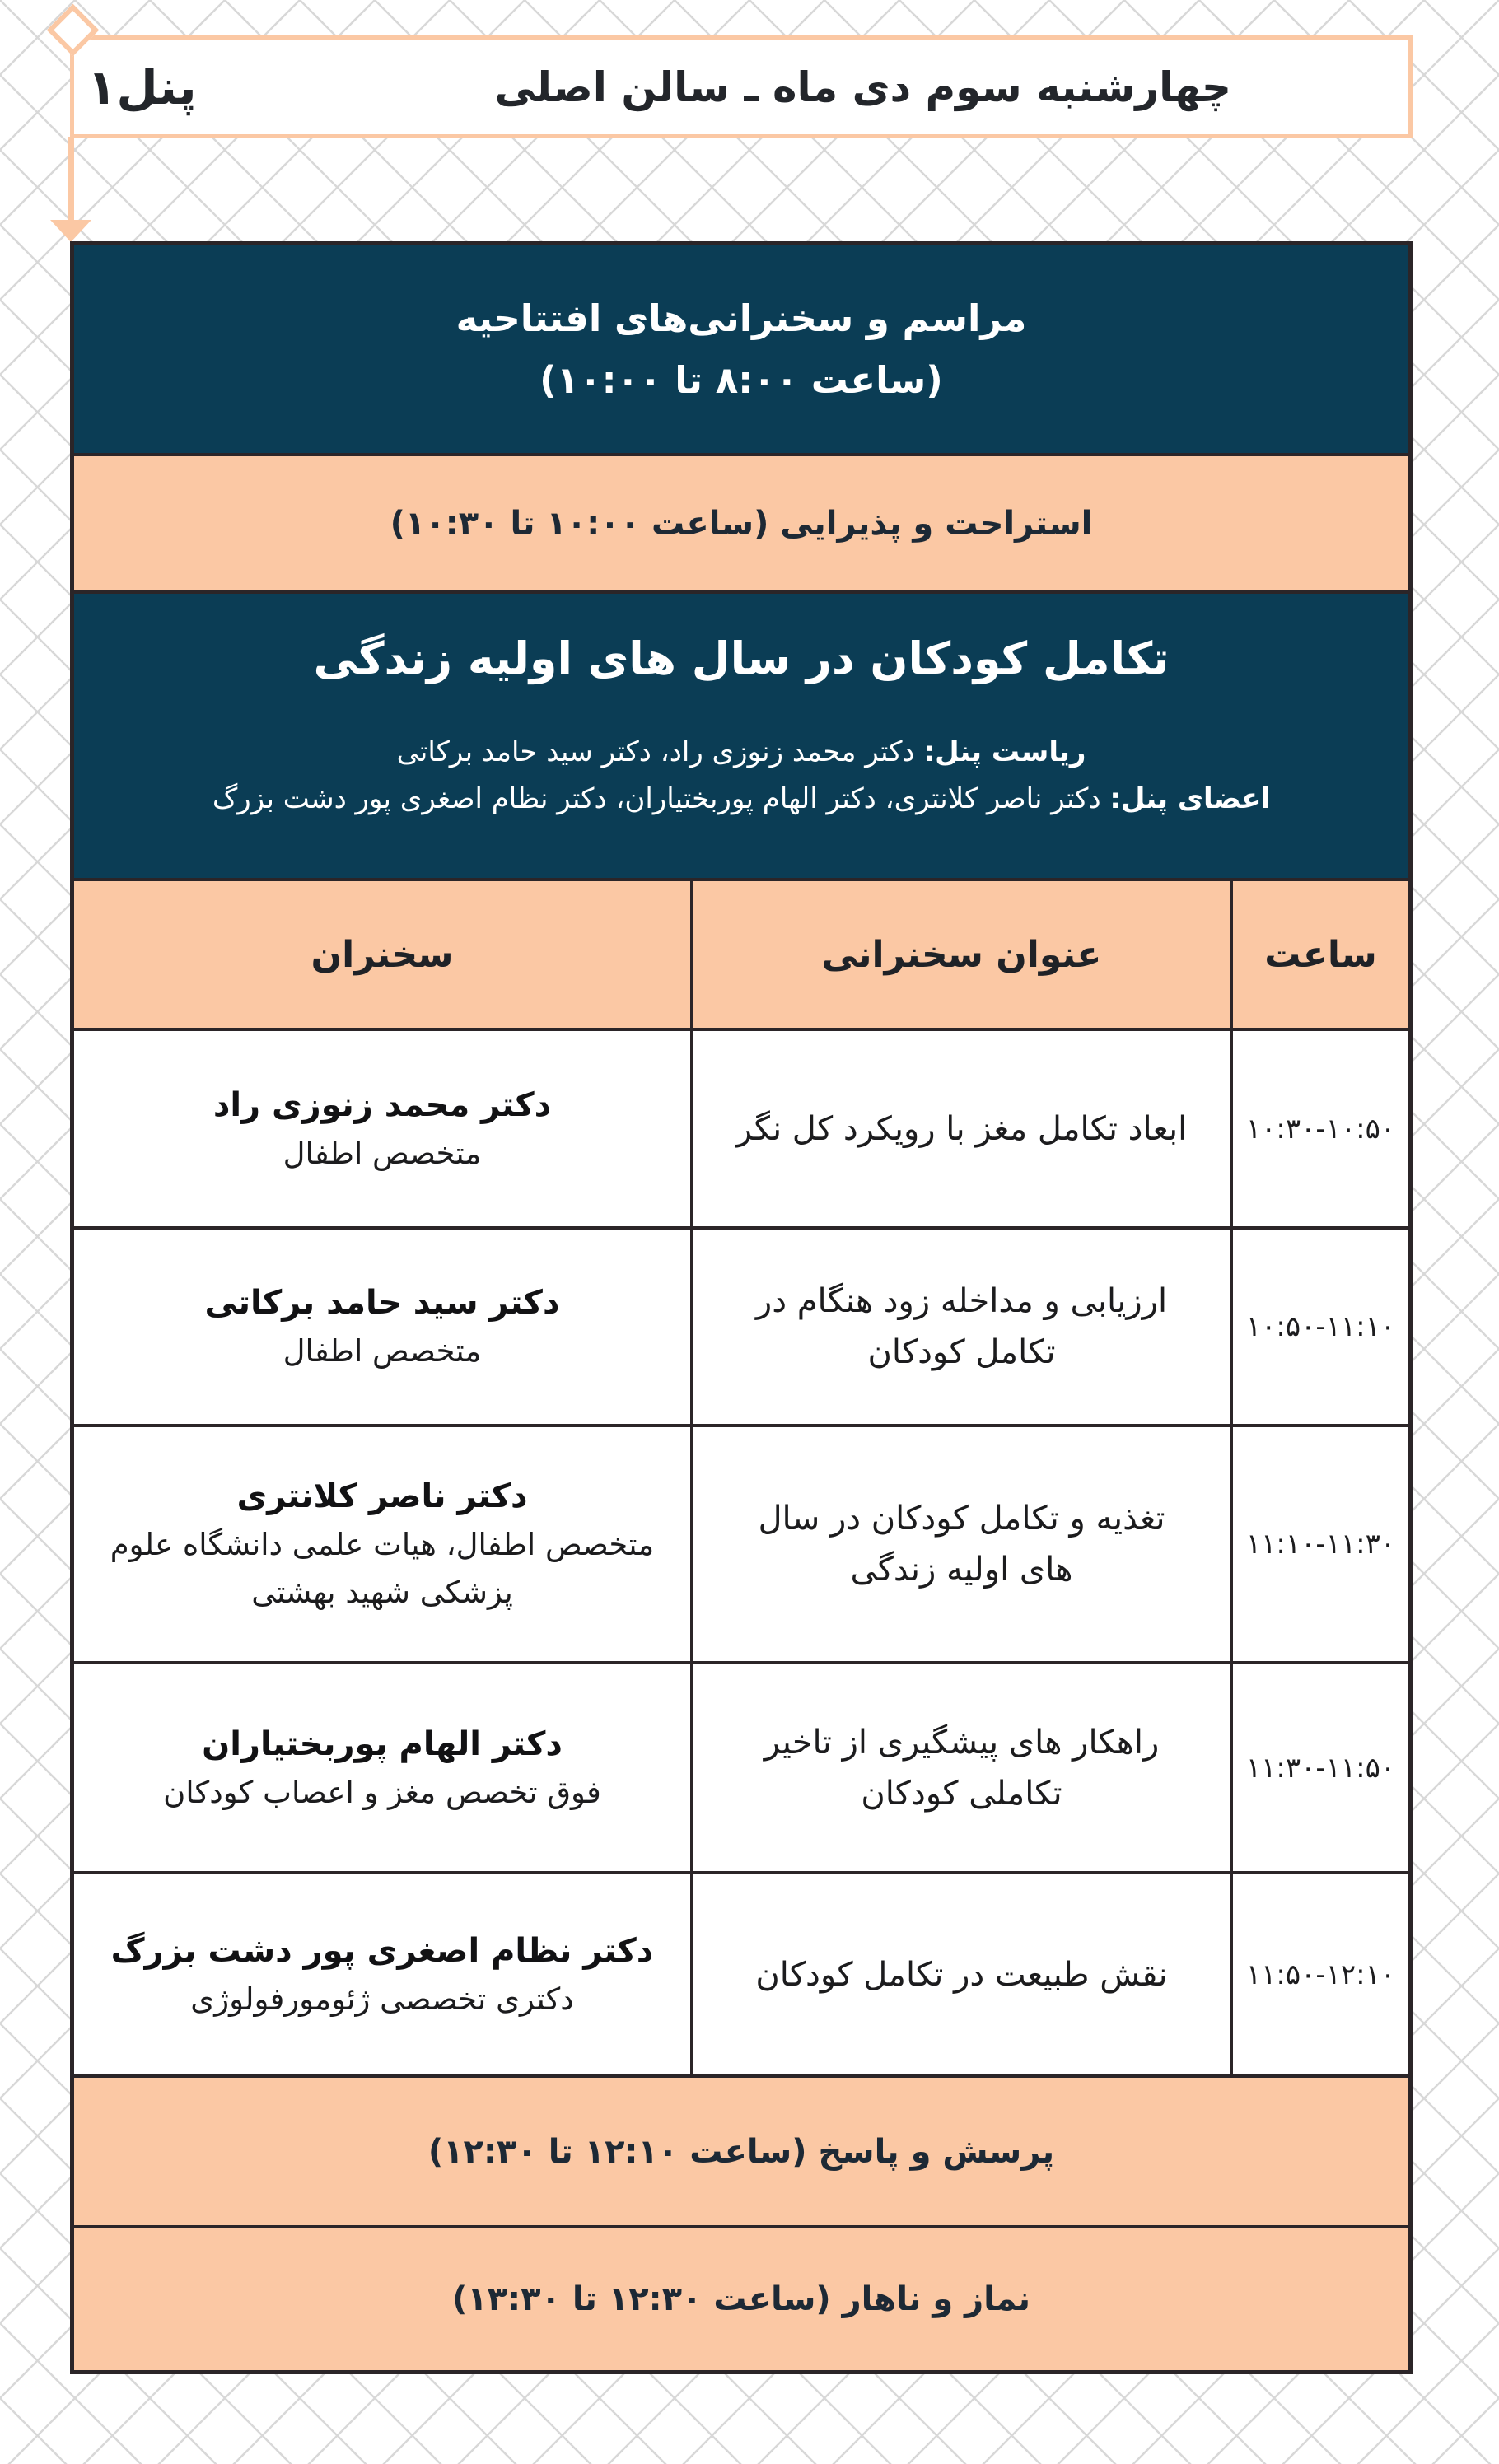 The height and width of the screenshot is (2464, 1499). I want to click on table-cell-talk: ابعاد تکامل مغز با رویکرد کل نگر, so click(960, 1127).